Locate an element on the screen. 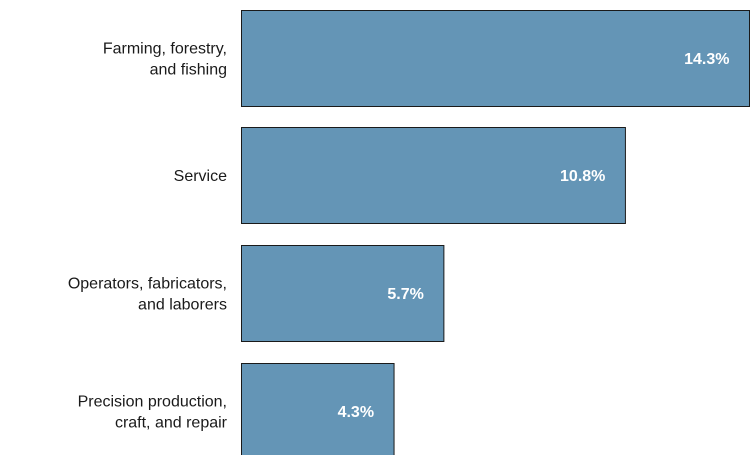 This screenshot has height=455, width=750. category-label-line: Farming, forestry, is located at coordinates (165, 49).